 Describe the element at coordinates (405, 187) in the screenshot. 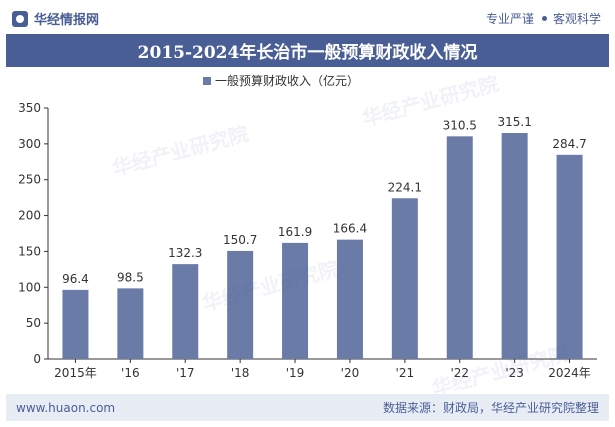

I see `data-label: 224.1` at that location.